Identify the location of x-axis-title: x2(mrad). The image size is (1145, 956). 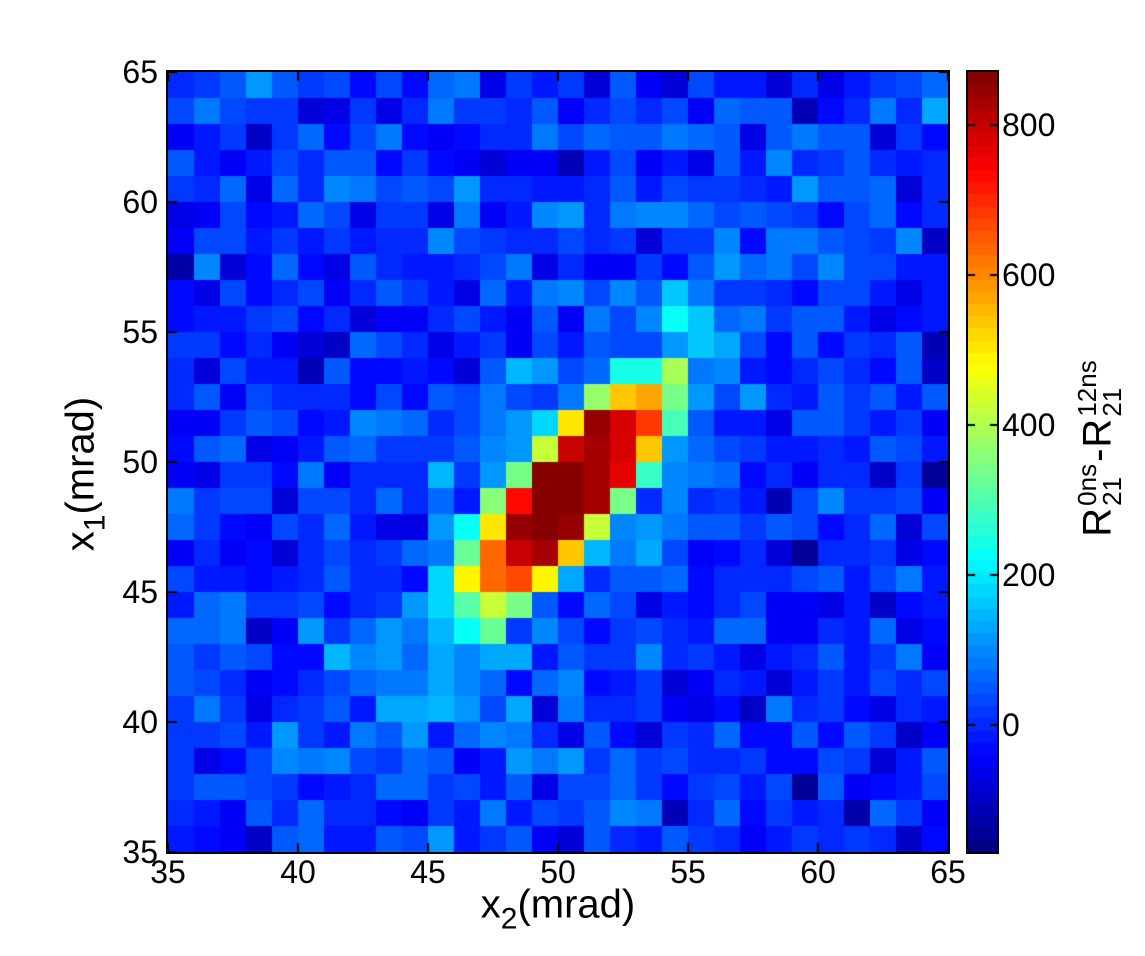
(558, 912).